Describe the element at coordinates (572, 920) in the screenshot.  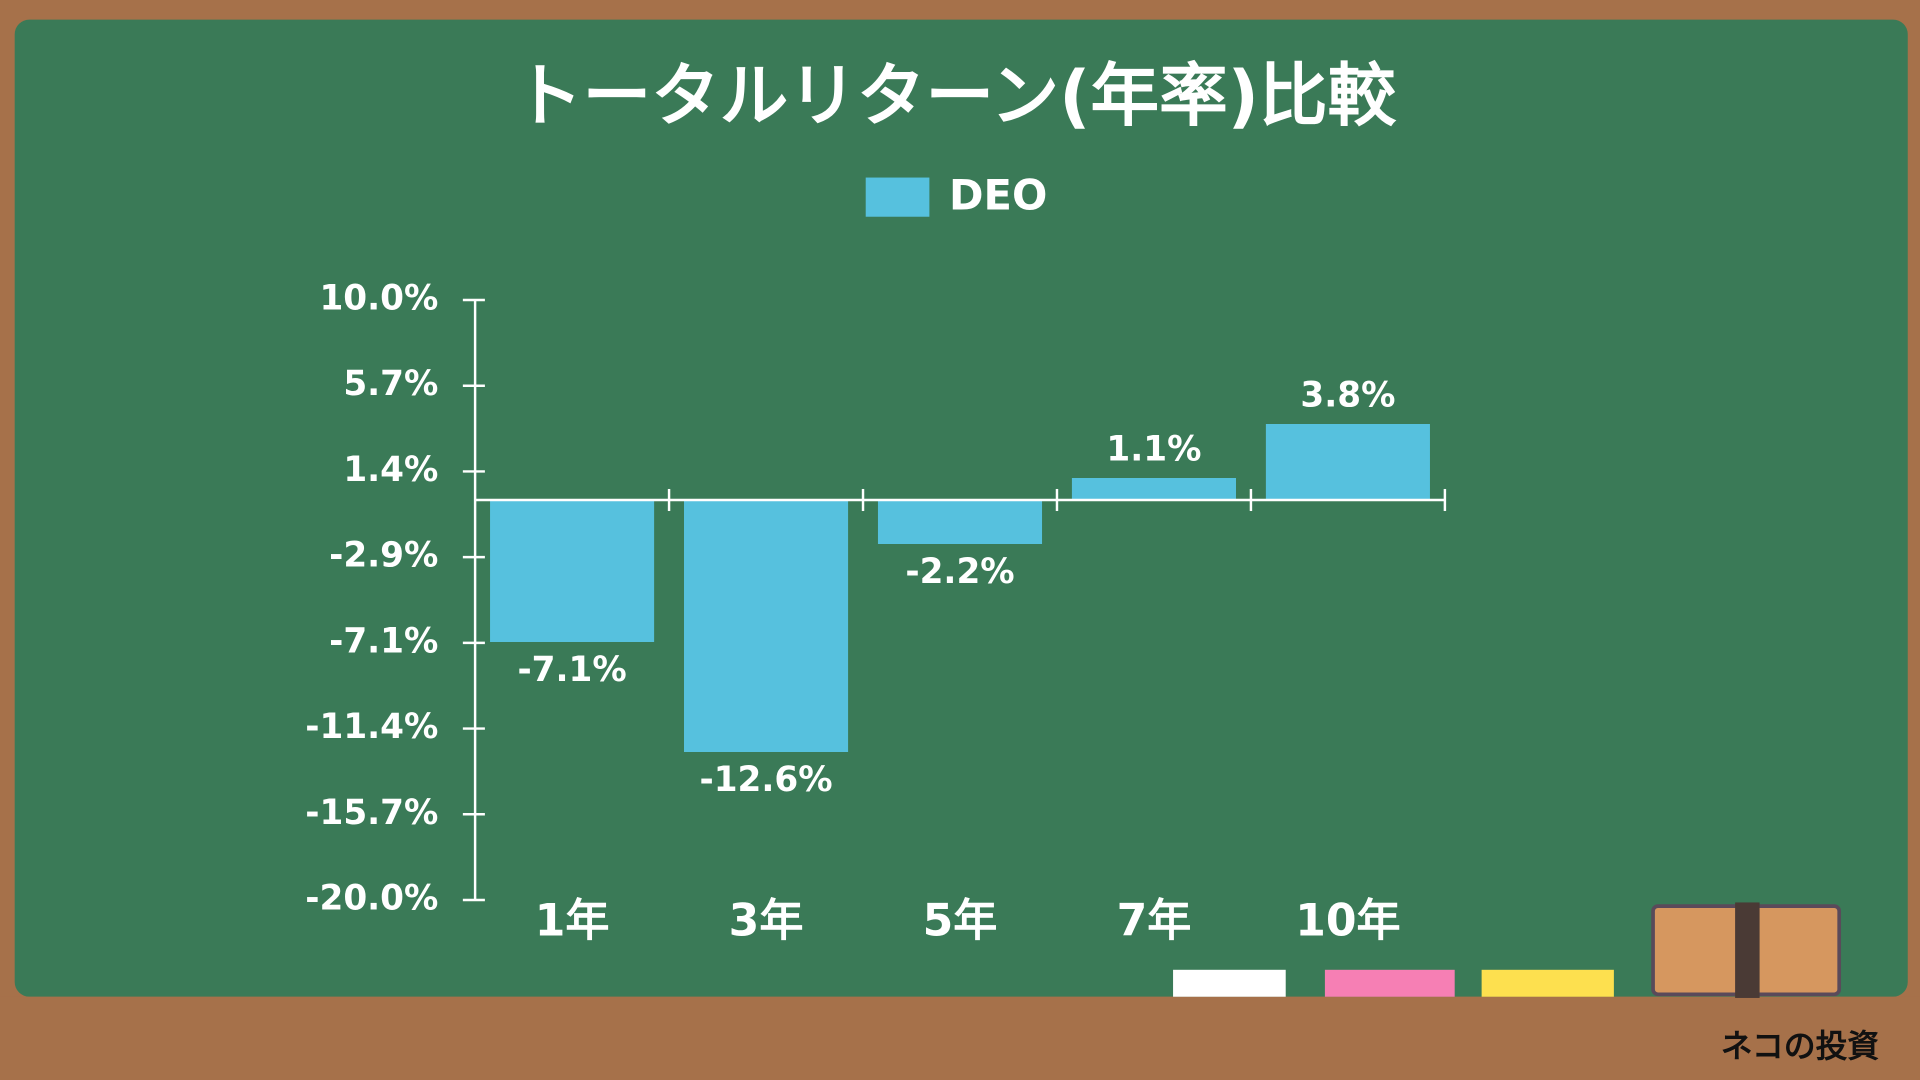
I see `x-tick-label: 1年` at that location.